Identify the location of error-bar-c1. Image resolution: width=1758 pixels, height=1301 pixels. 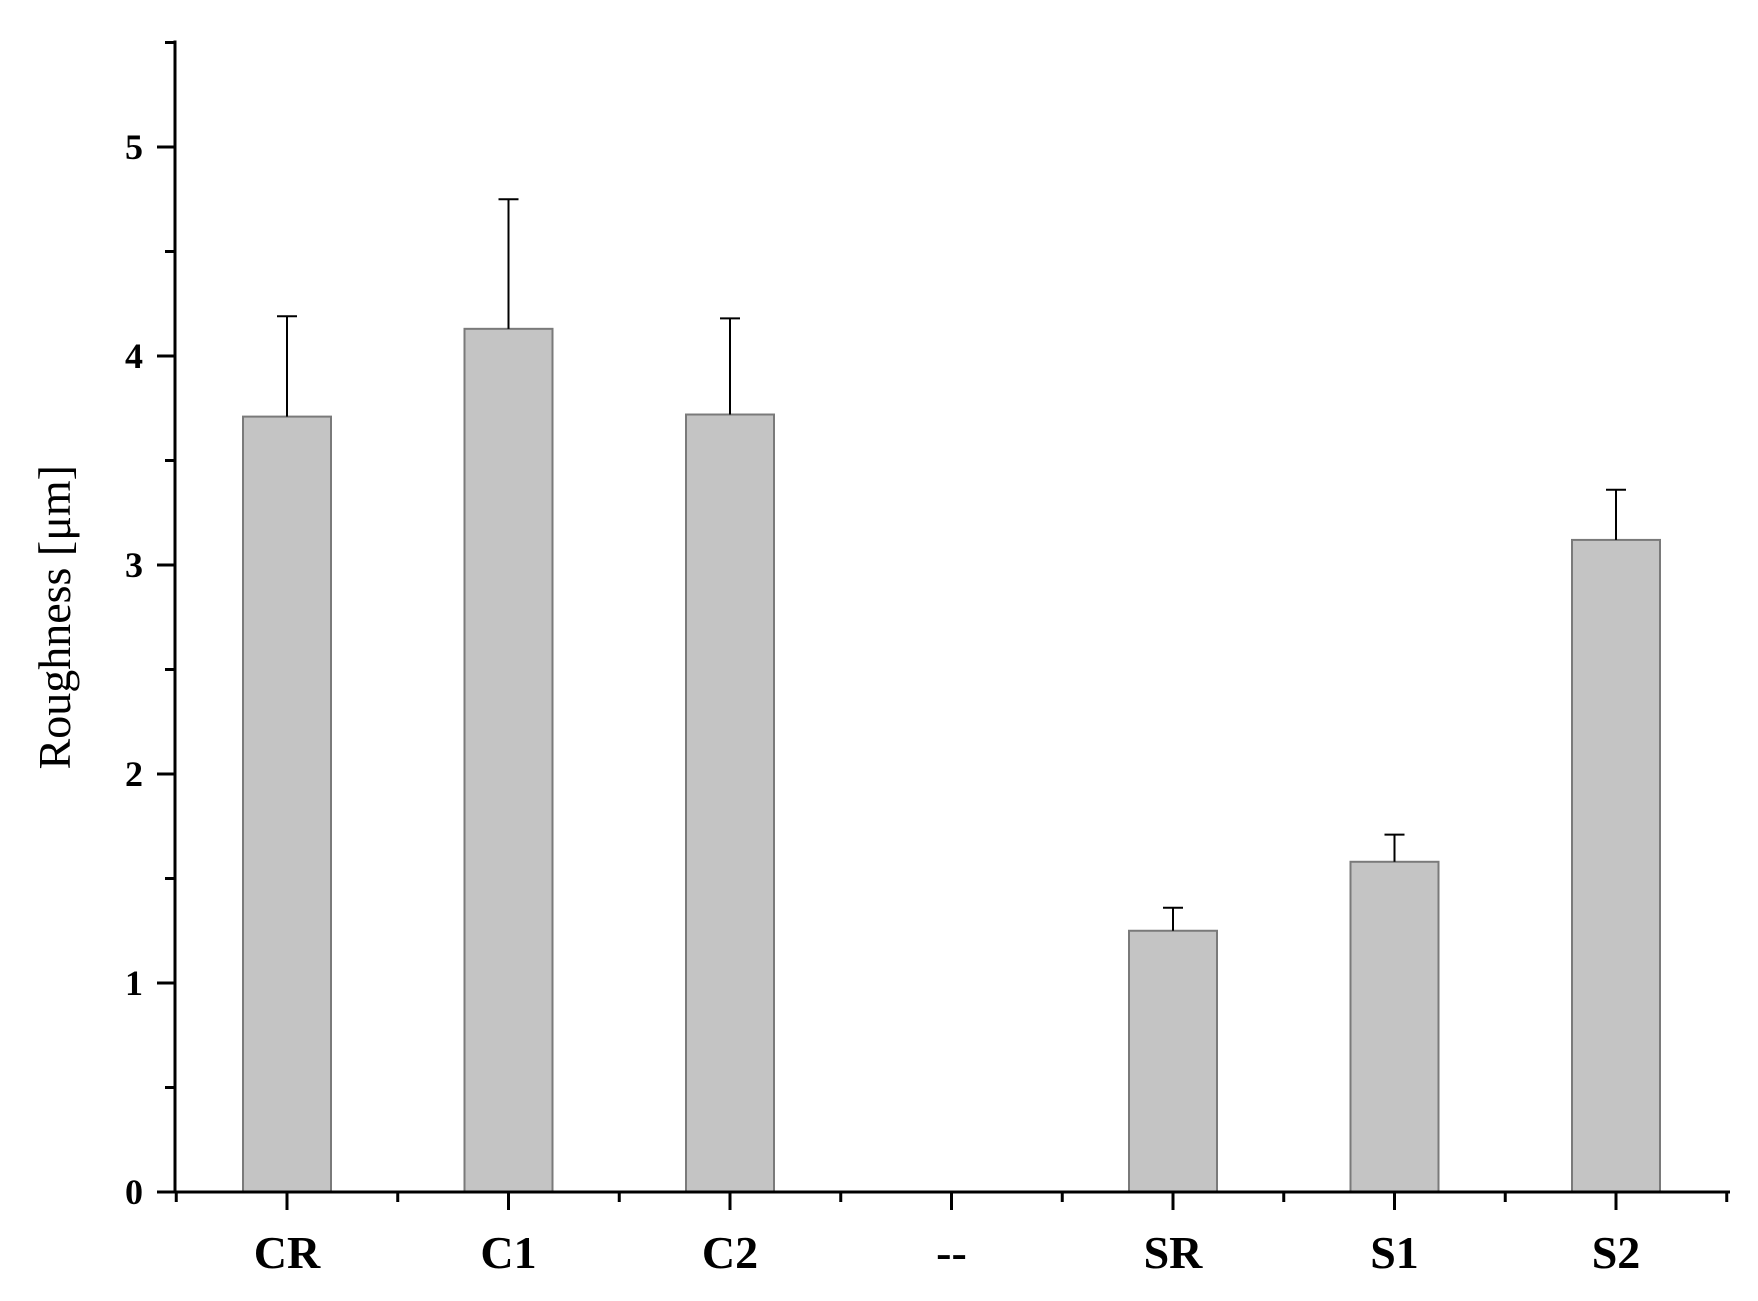
(508, 263).